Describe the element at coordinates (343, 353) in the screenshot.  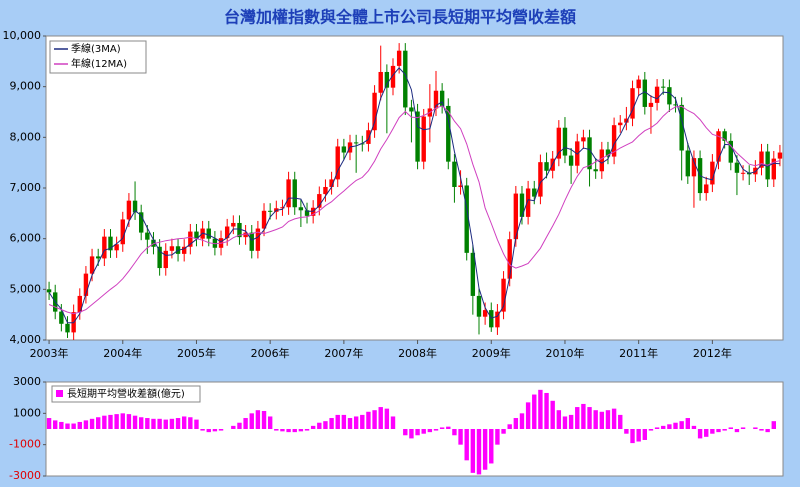
I see `x-tick-label: 2007年` at that location.